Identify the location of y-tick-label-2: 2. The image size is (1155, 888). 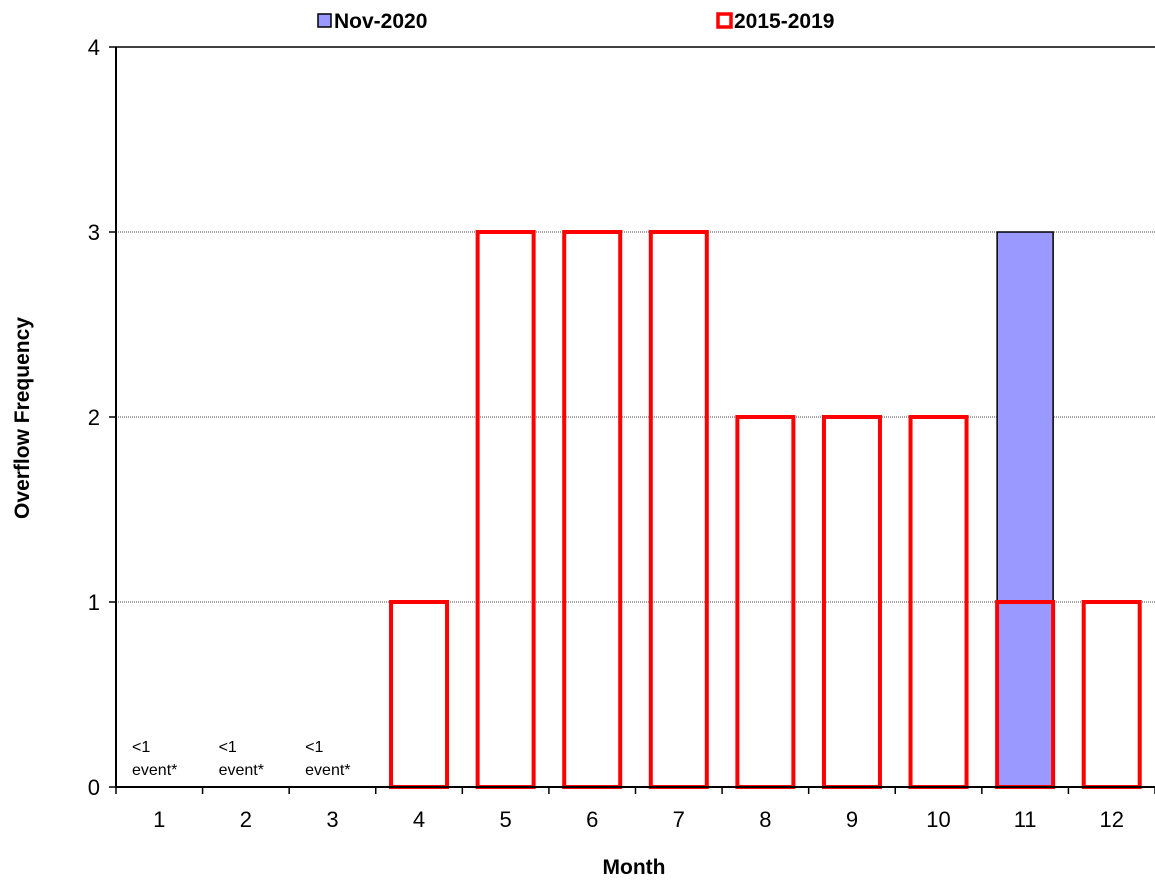
(94, 417).